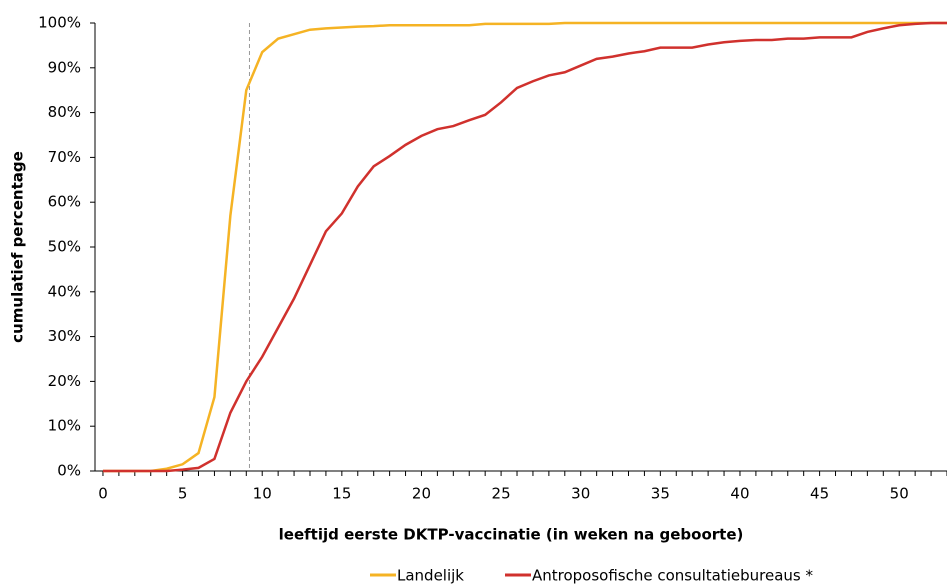 This screenshot has width=947, height=588. I want to click on legend-label: Antroposofische consultatiebureaus *, so click(673, 576).